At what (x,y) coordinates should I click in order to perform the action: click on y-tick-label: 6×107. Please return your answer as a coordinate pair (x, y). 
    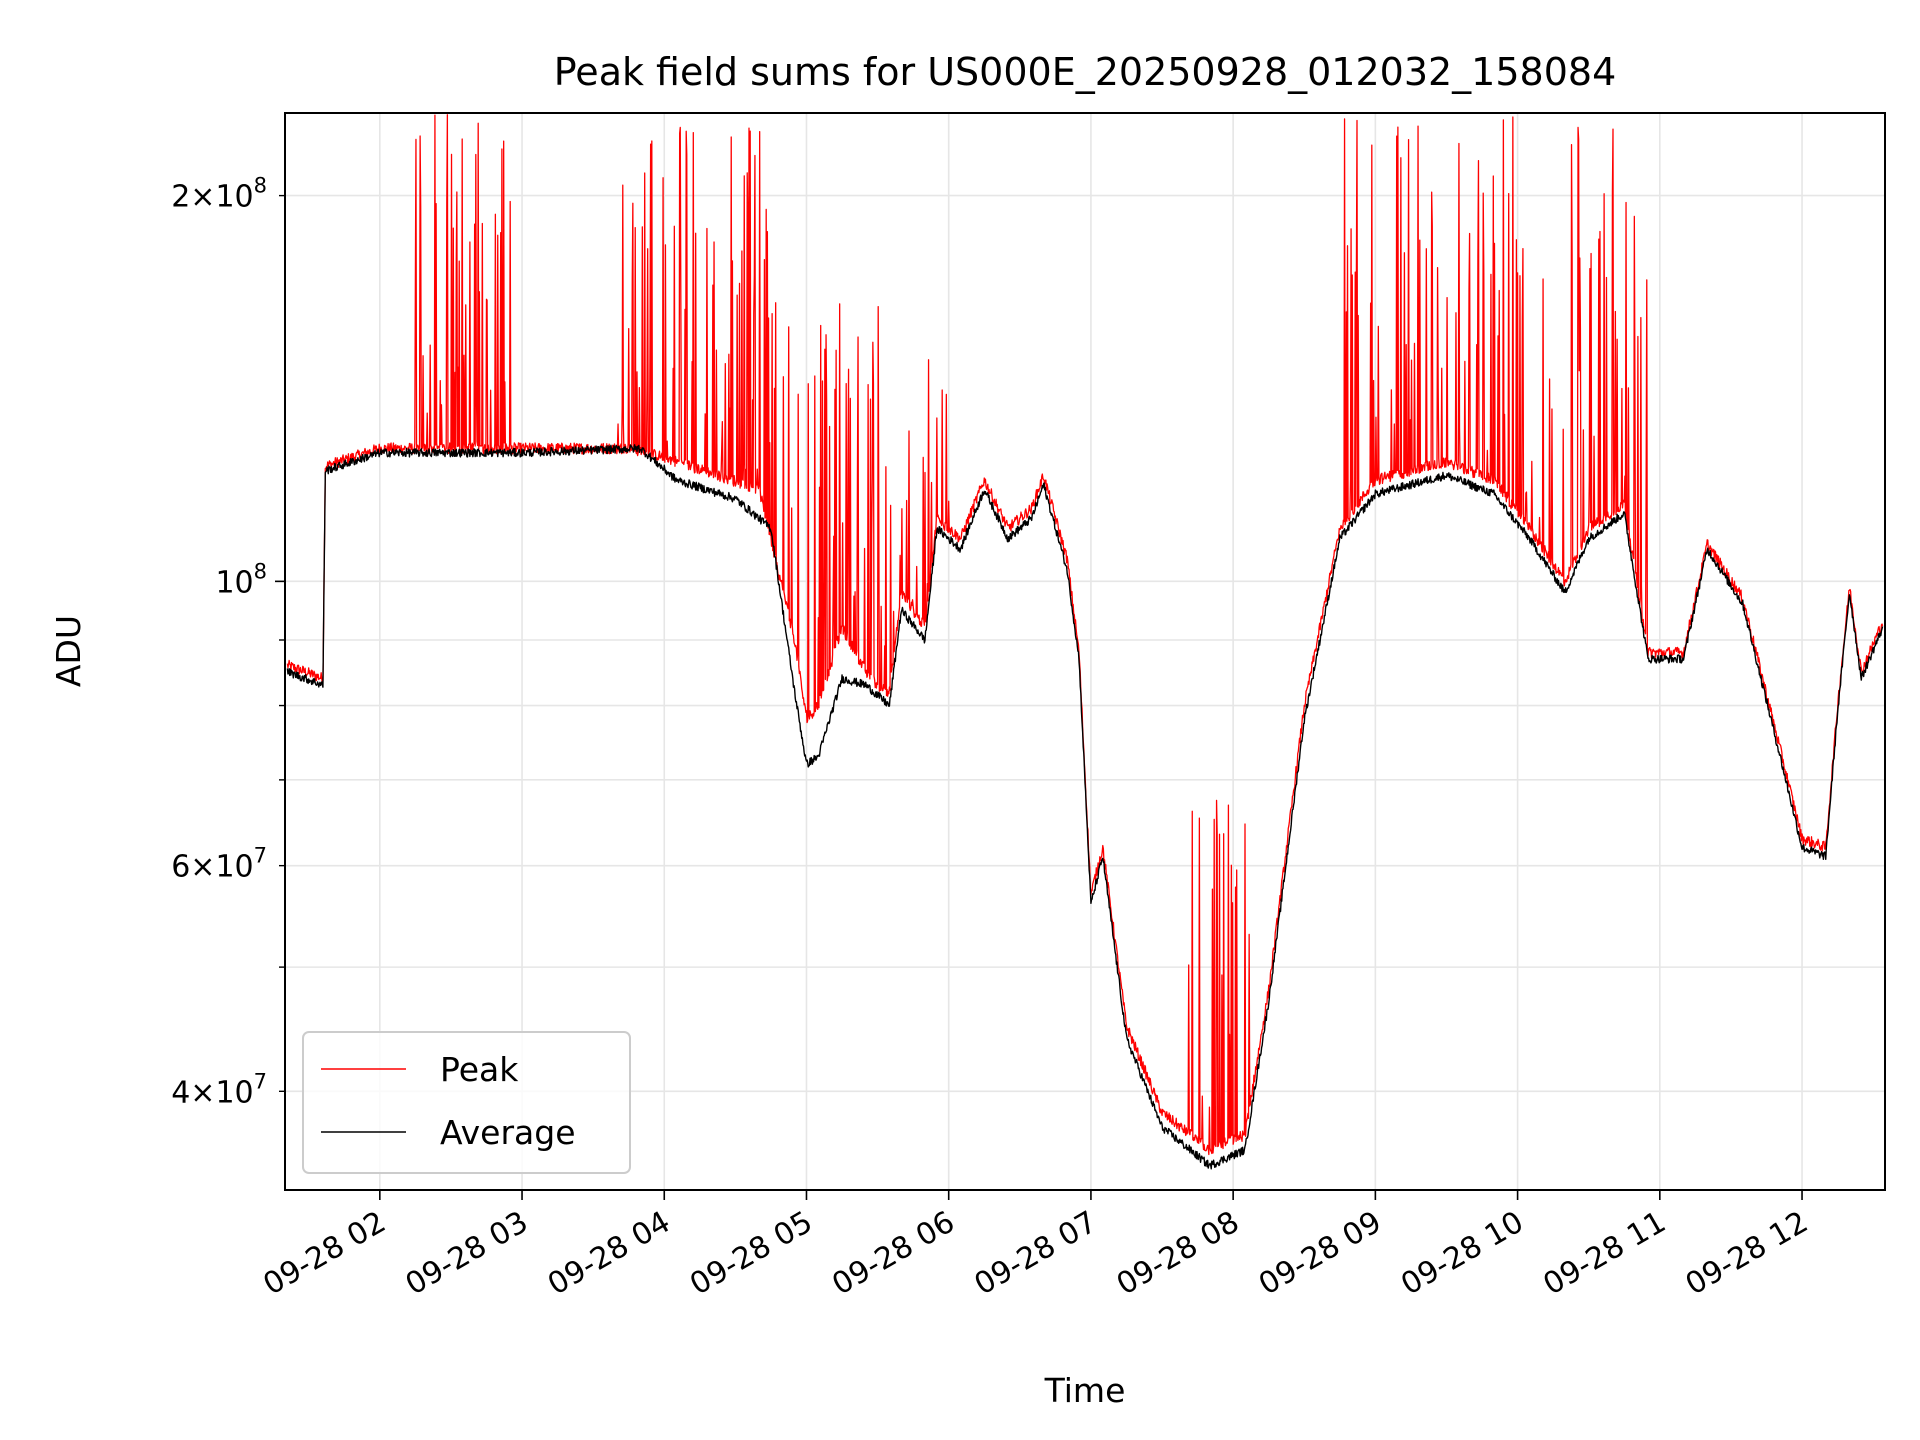
    Looking at the image, I should click on (219, 864).